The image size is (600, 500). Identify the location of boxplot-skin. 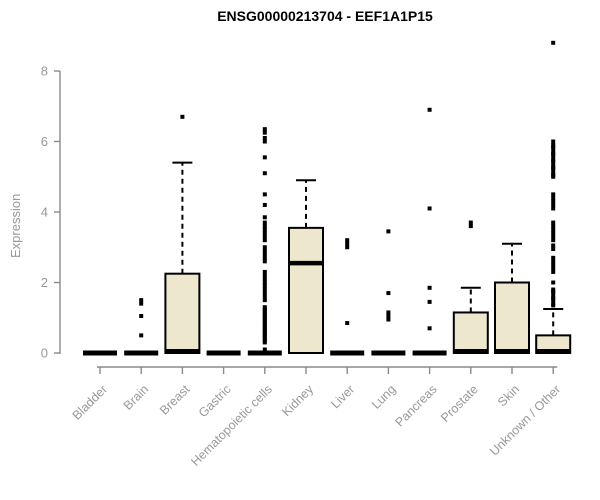
(512, 298).